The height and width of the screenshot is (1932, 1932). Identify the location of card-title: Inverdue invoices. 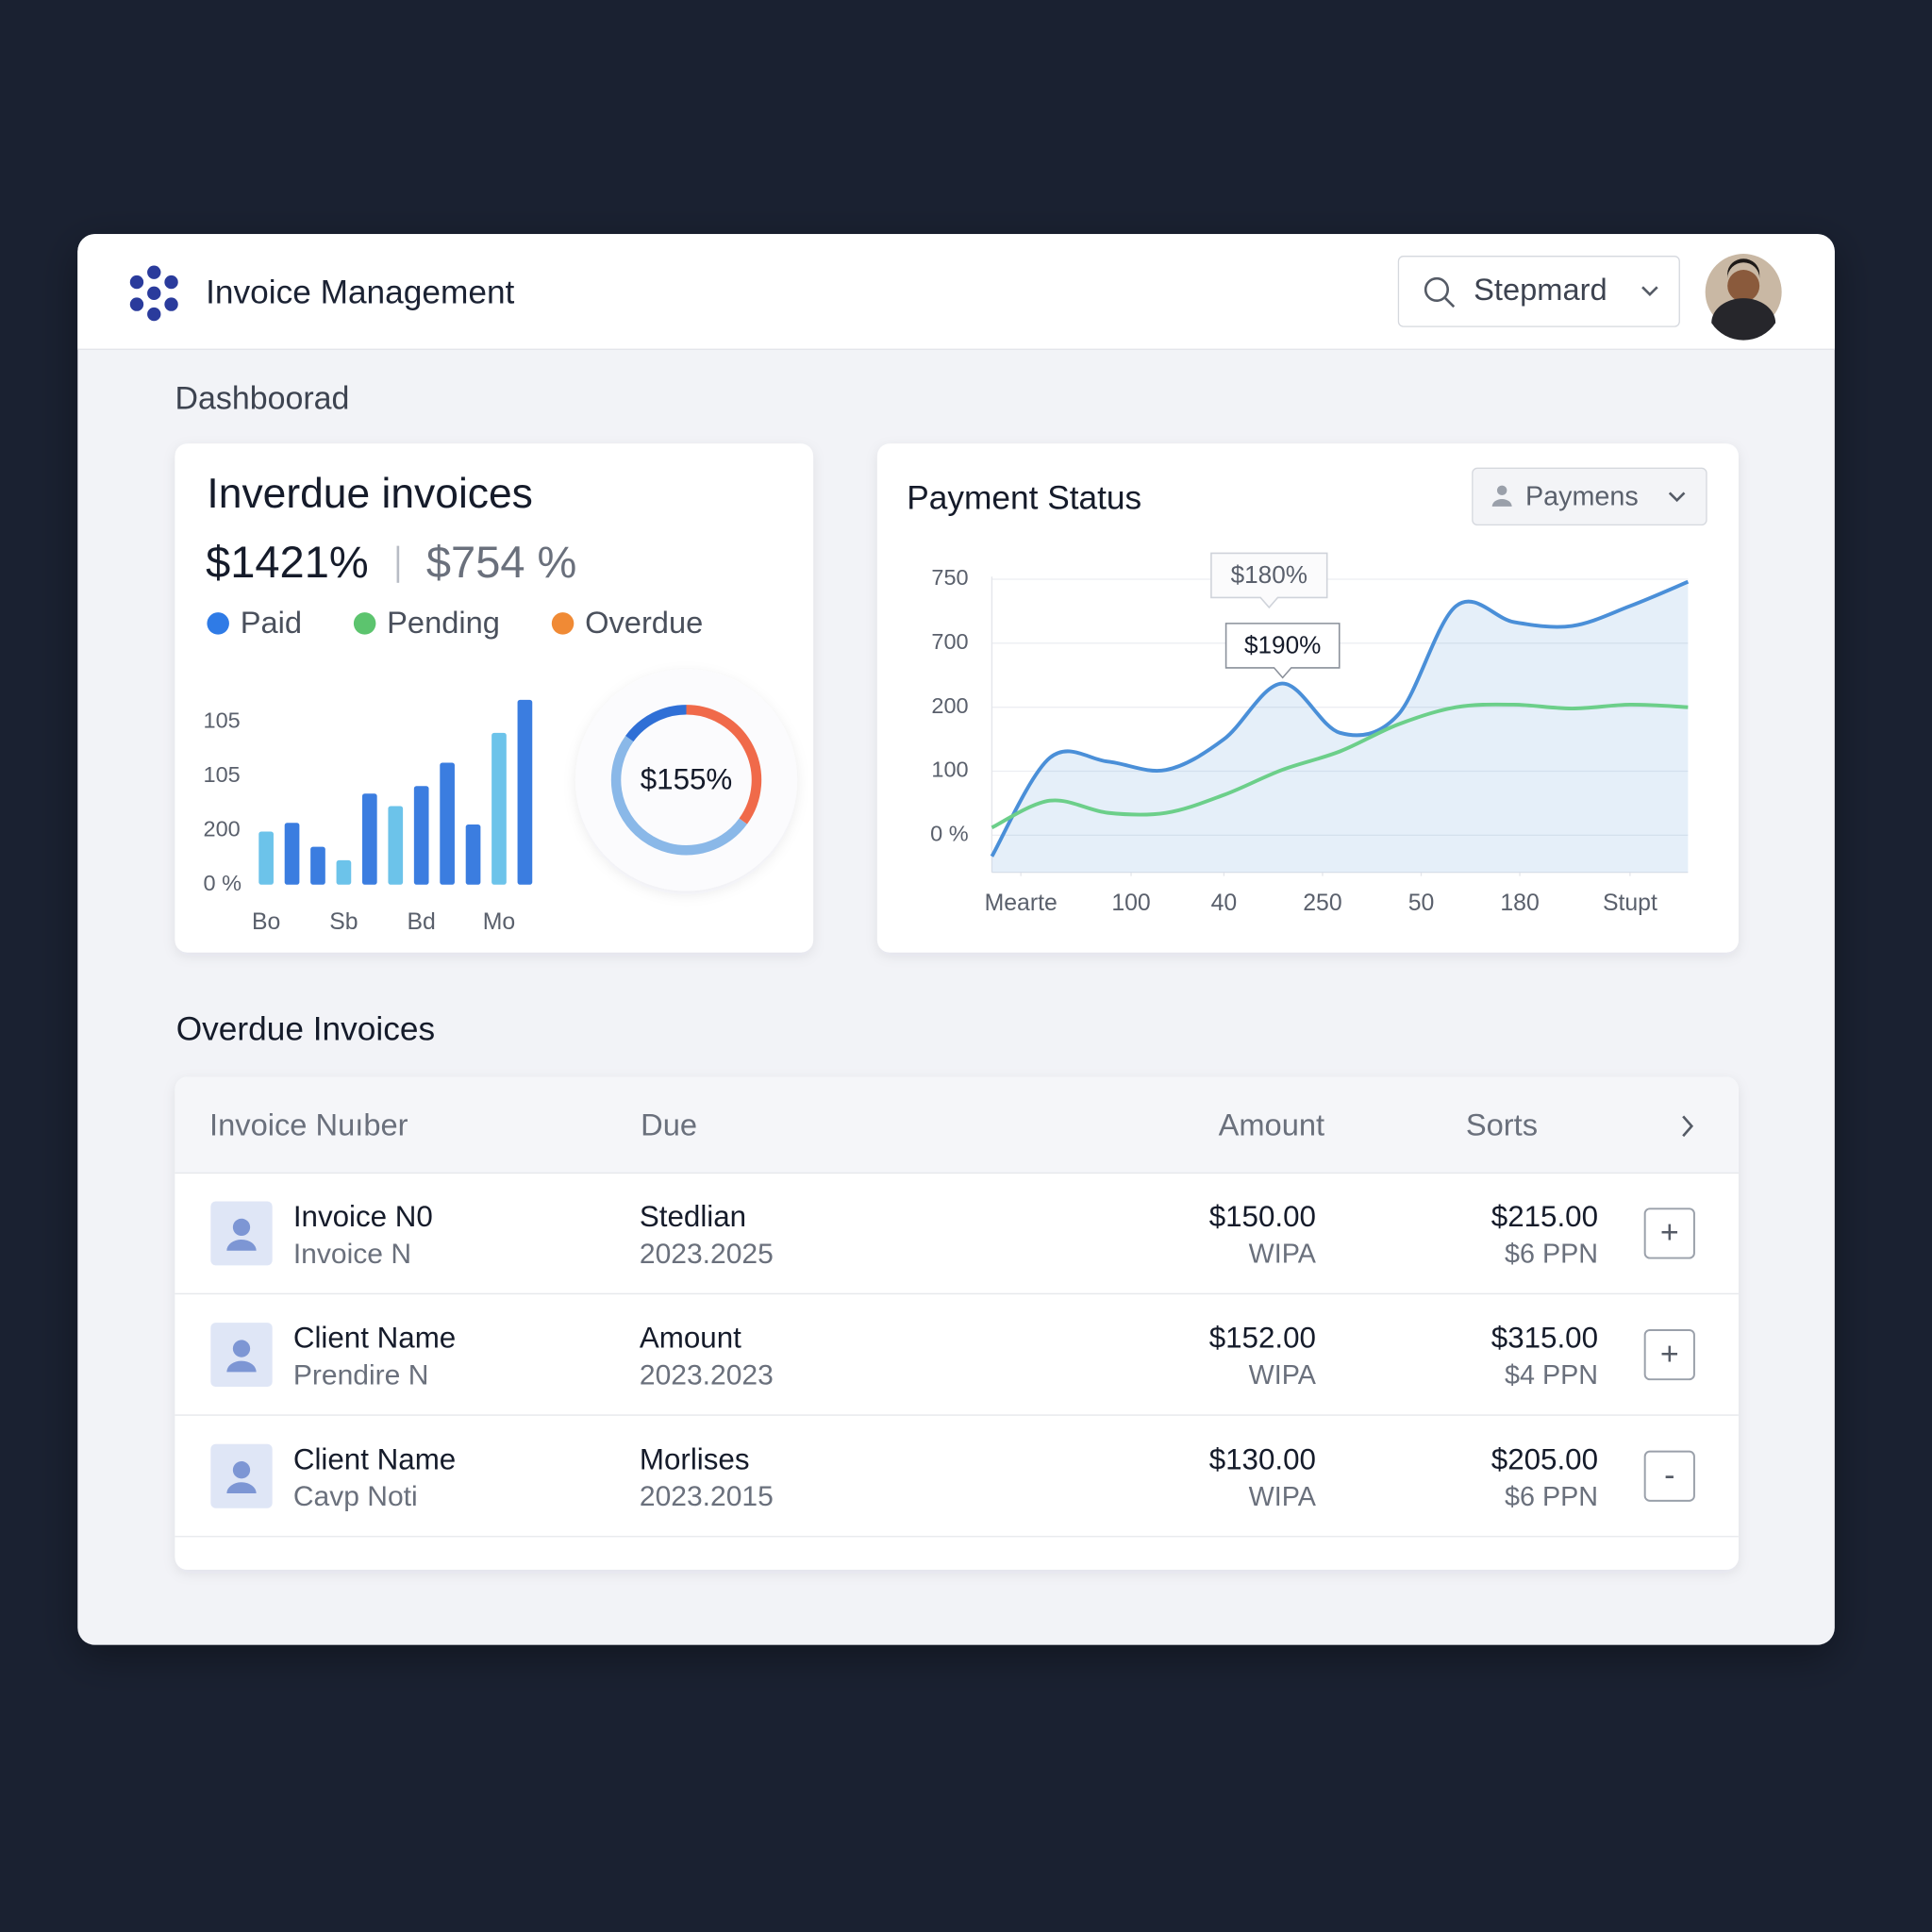
(369, 494).